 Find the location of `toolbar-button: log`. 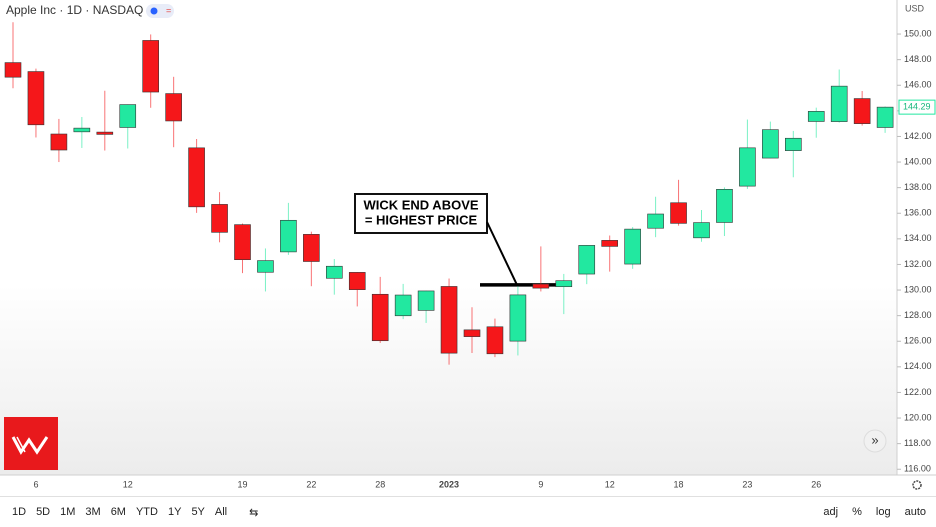

toolbar-button: log is located at coordinates (883, 512).